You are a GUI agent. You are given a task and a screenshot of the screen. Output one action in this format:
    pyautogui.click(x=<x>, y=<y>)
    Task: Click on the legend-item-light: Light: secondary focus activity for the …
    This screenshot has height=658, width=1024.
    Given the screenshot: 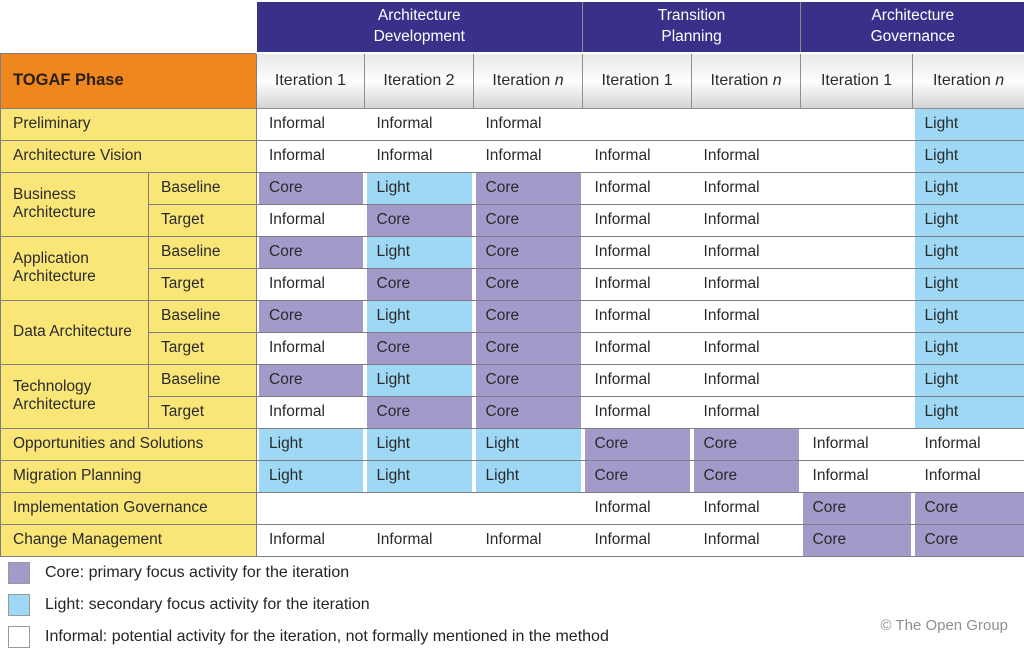 What is the action you would take?
    pyautogui.click(x=308, y=605)
    